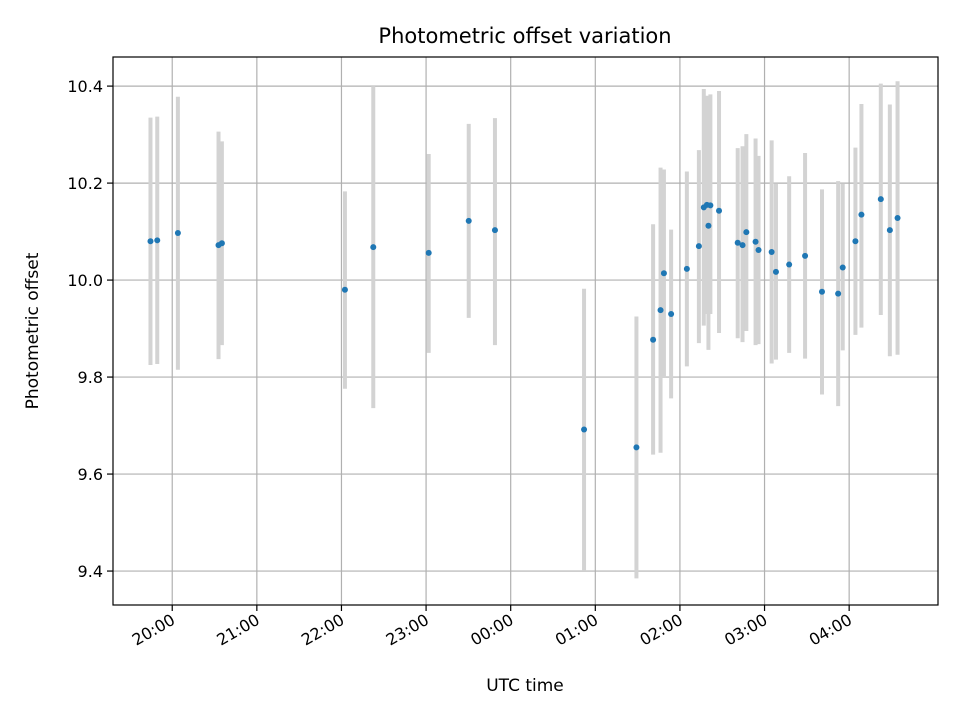  Describe the element at coordinates (524, 36) in the screenshot. I see `chart-title: Photometric offset variation` at that location.